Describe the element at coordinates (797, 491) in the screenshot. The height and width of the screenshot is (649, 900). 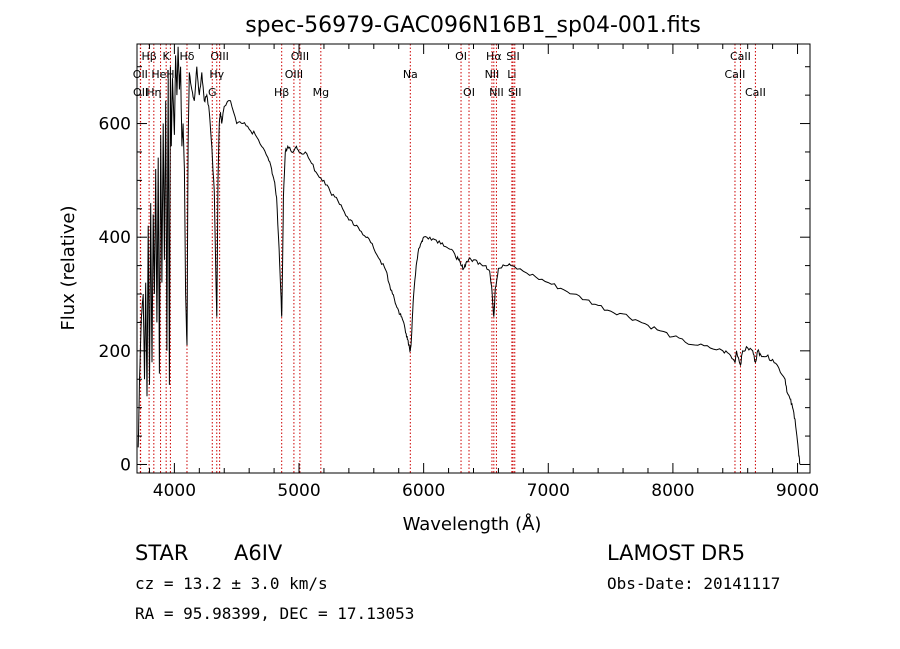
I see `x-tick-label: 9000` at that location.